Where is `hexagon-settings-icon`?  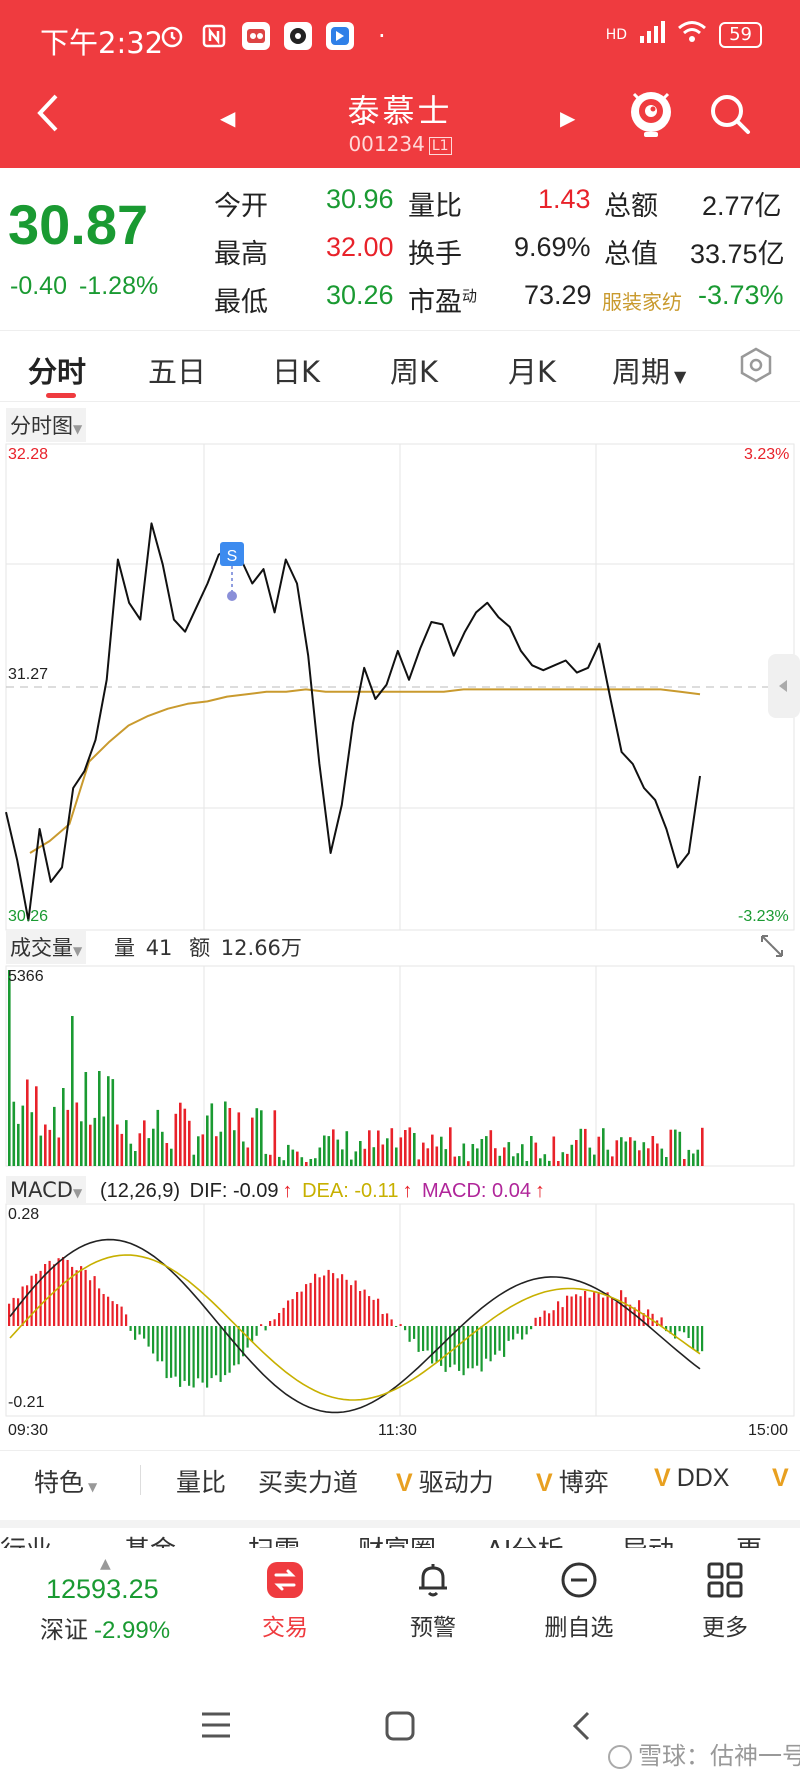 hexagon-settings-icon is located at coordinates (756, 365).